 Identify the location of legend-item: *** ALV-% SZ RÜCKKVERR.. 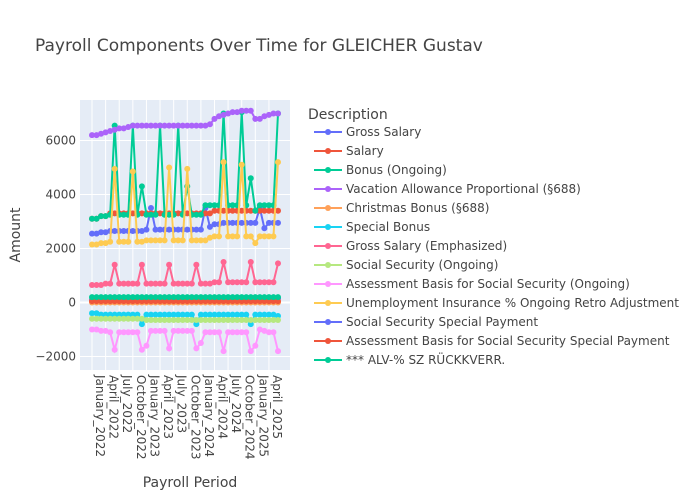
(409, 359).